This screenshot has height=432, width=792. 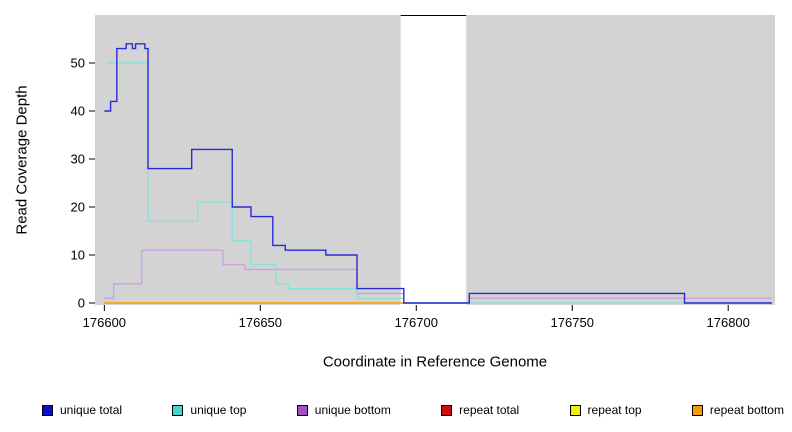 What do you see at coordinates (78, 63) in the screenshot?
I see `y-tick-label: 50` at bounding box center [78, 63].